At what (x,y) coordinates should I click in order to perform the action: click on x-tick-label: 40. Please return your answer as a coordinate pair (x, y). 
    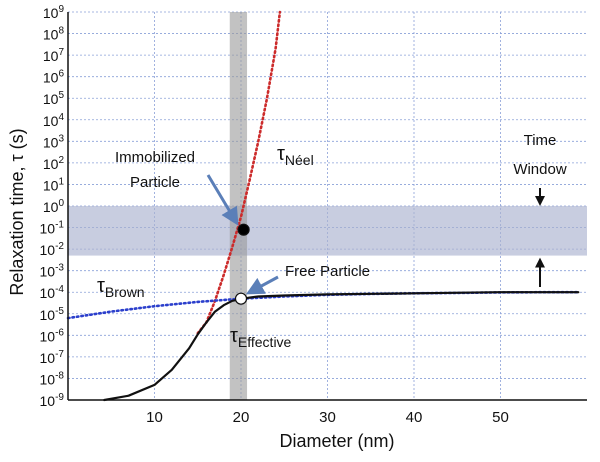
    Looking at the image, I should click on (414, 417).